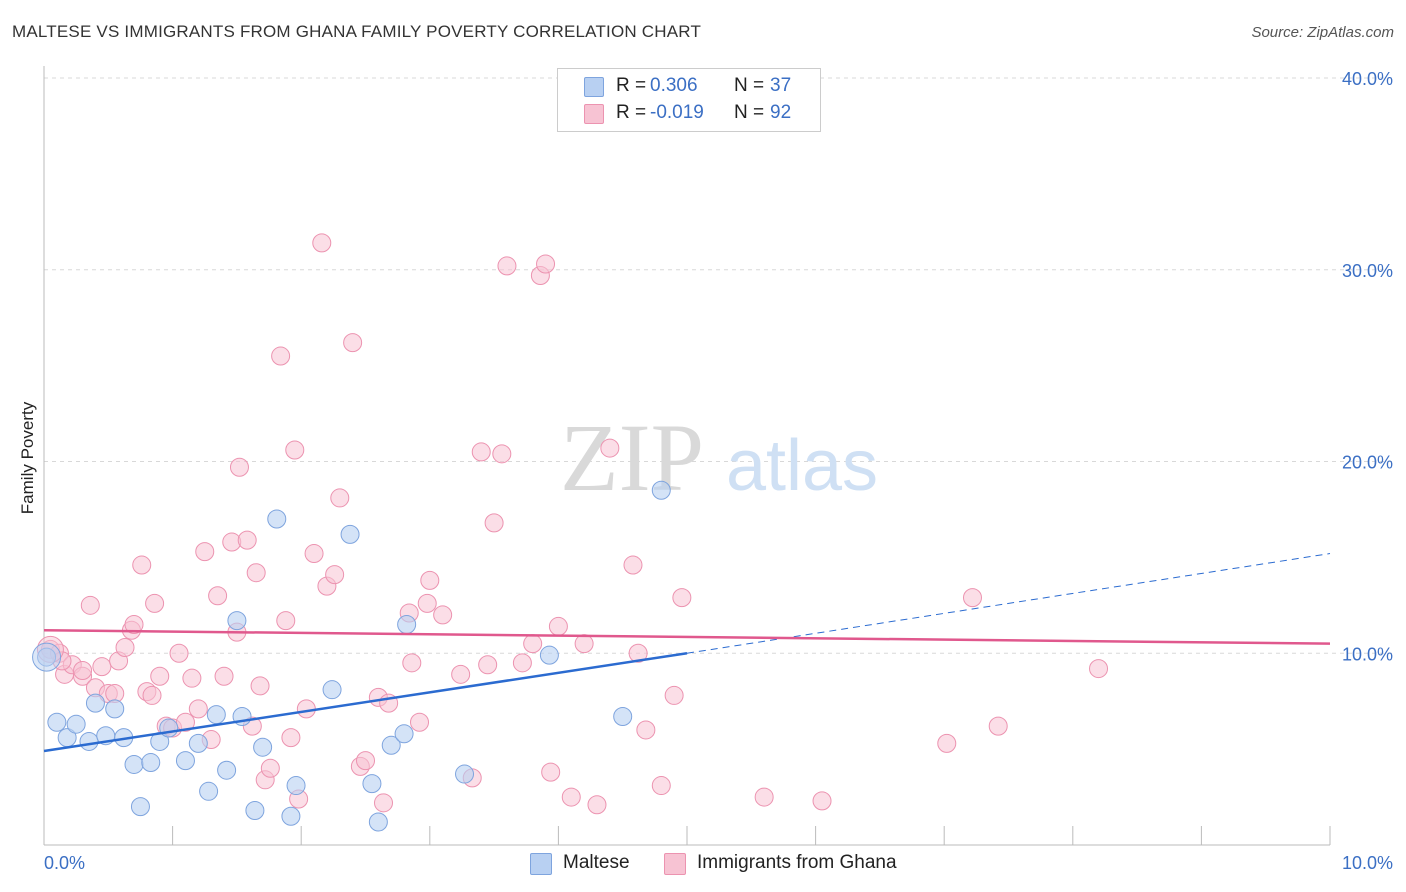 The image size is (1406, 892). Describe the element at coordinates (1322, 32) in the screenshot. I see `source-label: Source: ZipAtlas.com` at that location.